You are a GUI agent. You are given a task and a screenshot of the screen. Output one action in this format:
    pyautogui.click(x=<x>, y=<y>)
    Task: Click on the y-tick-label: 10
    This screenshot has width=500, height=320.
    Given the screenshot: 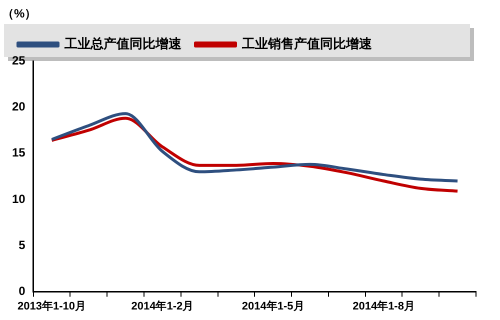 What is the action you would take?
    pyautogui.click(x=19, y=199)
    